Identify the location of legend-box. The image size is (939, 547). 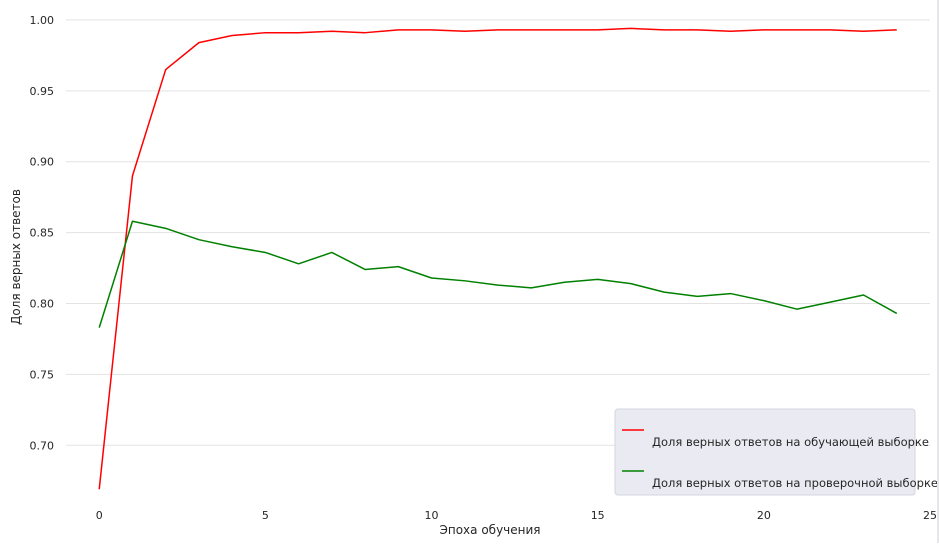
(765, 452).